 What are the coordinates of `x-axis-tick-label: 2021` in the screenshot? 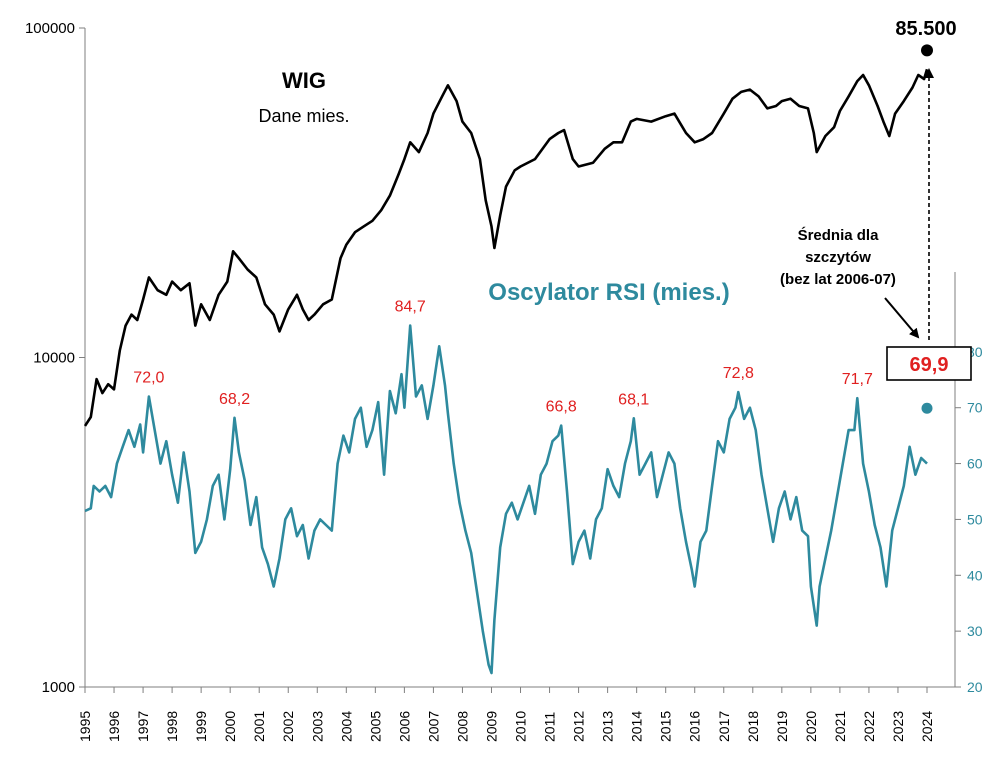 It's located at (840, 726).